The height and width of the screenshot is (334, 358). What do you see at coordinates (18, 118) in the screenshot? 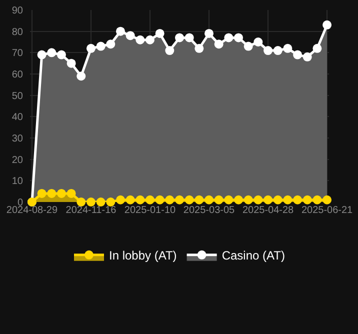
I see `y-tick-label: 40` at bounding box center [18, 118].